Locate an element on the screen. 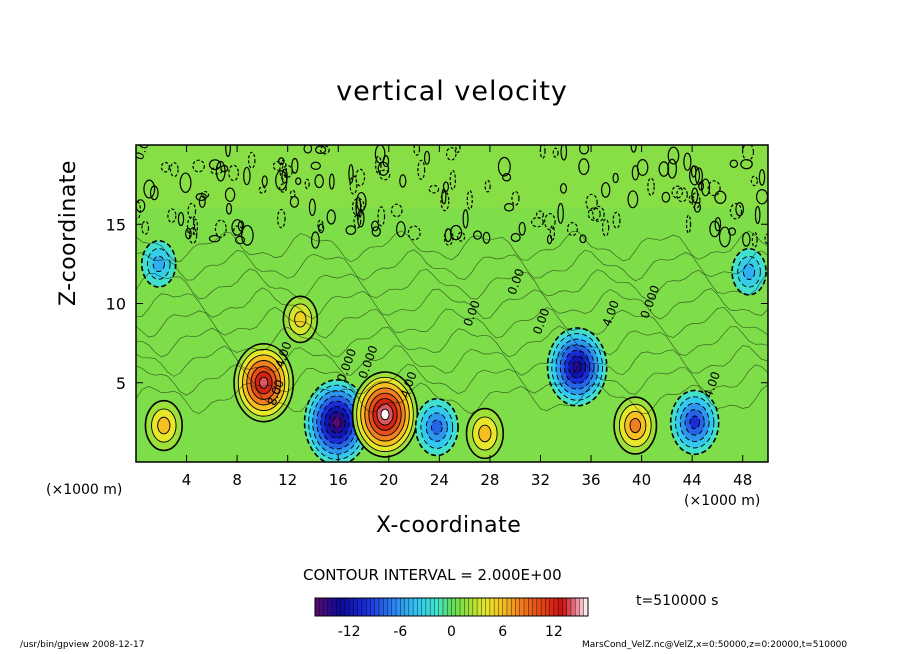 The height and width of the screenshot is (654, 904). x-tick-label-1: 8 is located at coordinates (237, 480).